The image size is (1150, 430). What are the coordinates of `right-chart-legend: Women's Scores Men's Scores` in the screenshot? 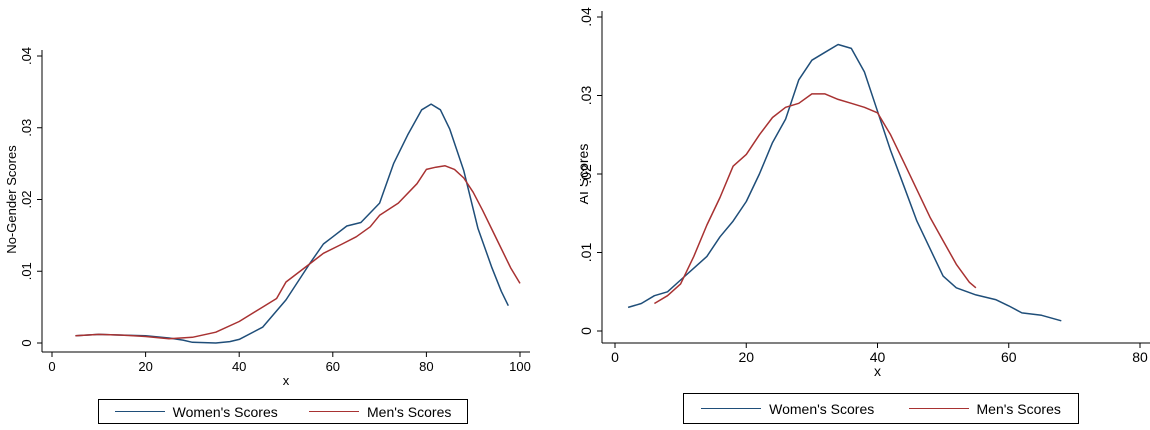 It's located at (881, 408).